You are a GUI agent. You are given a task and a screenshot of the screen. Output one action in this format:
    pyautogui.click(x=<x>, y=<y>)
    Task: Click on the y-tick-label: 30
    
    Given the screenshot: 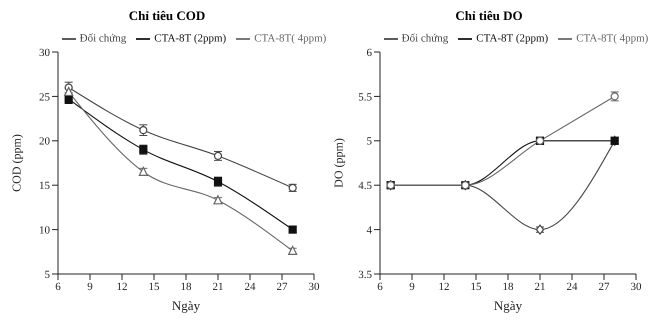 What is the action you would take?
    pyautogui.click(x=44, y=52)
    